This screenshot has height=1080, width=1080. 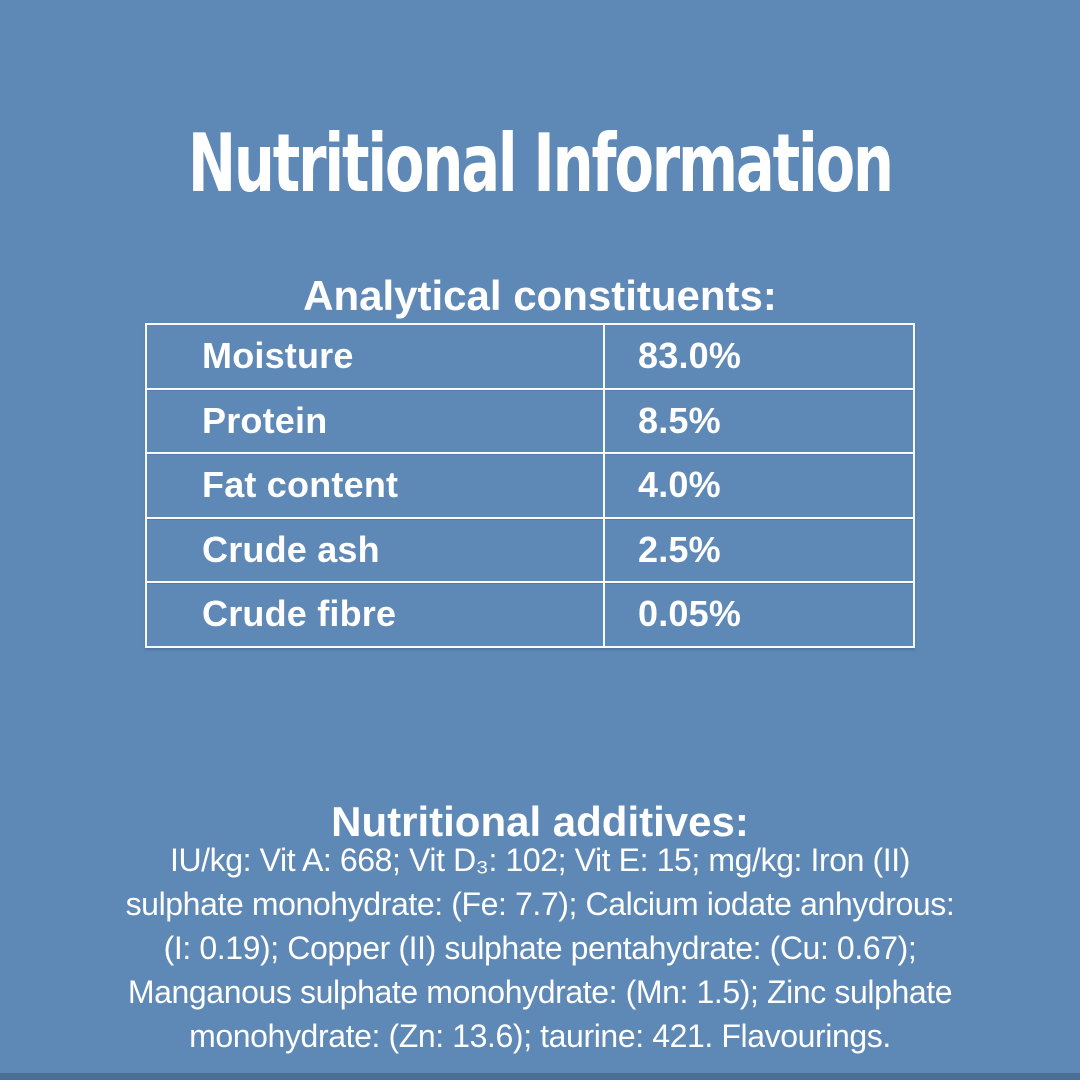 What do you see at coordinates (690, 356) in the screenshot?
I see `nutrient-value: 83.0%` at bounding box center [690, 356].